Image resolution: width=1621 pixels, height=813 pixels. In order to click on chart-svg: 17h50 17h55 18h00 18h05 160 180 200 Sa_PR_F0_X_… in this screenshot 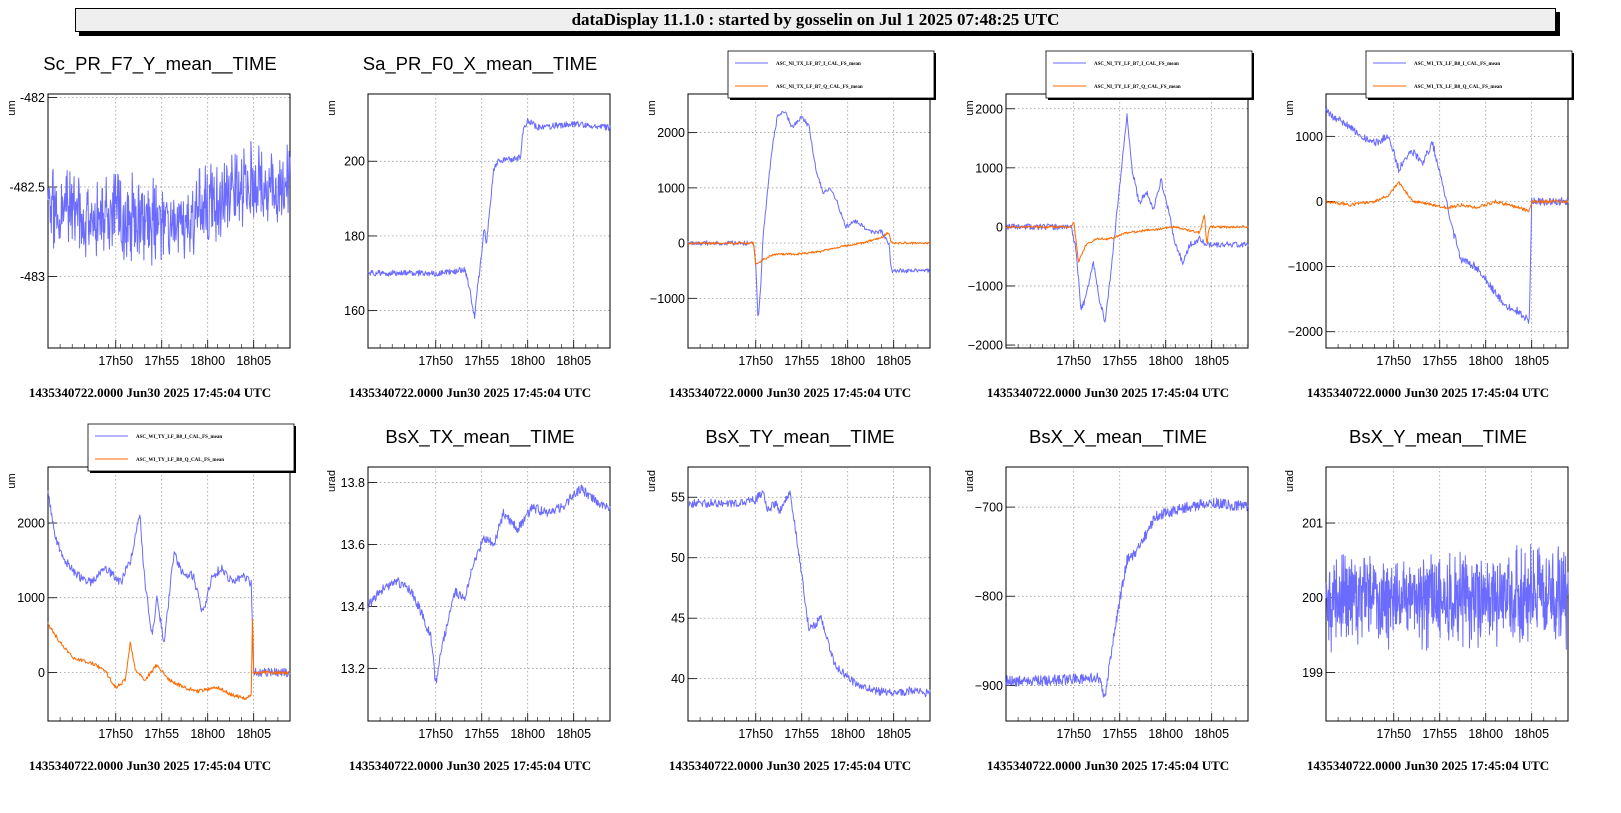, I will do `click(468, 226)`.